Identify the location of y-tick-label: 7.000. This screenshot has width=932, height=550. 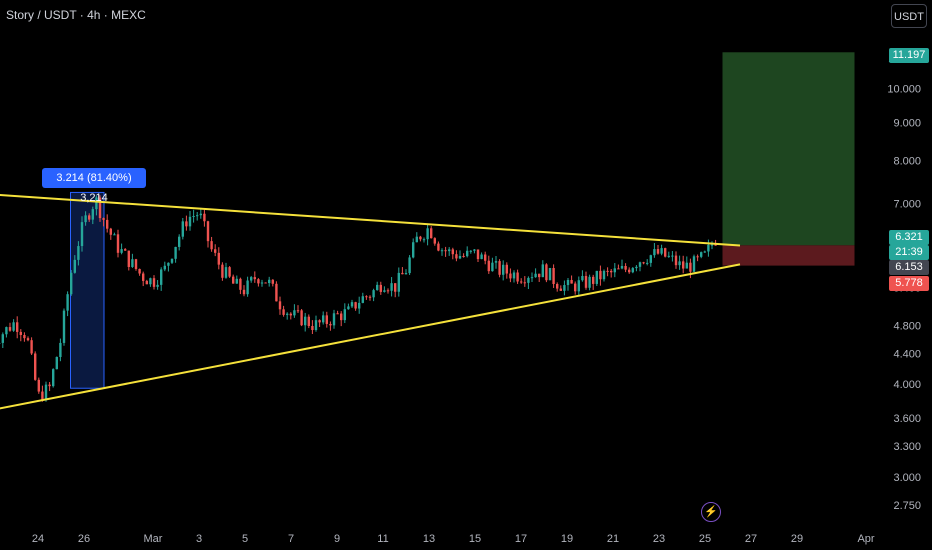
(907, 205).